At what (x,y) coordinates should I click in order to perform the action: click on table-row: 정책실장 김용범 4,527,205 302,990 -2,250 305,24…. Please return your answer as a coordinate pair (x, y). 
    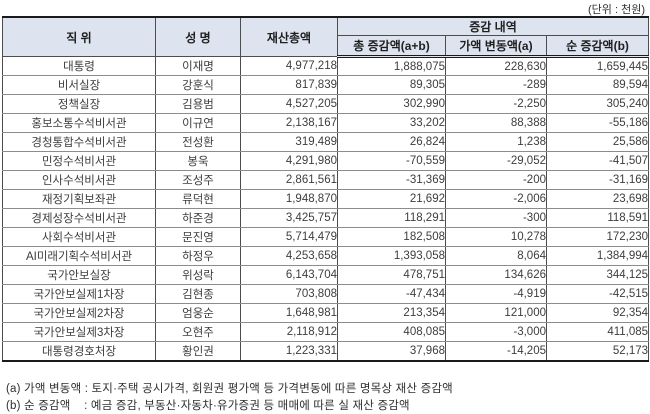
    Looking at the image, I should click on (326, 104).